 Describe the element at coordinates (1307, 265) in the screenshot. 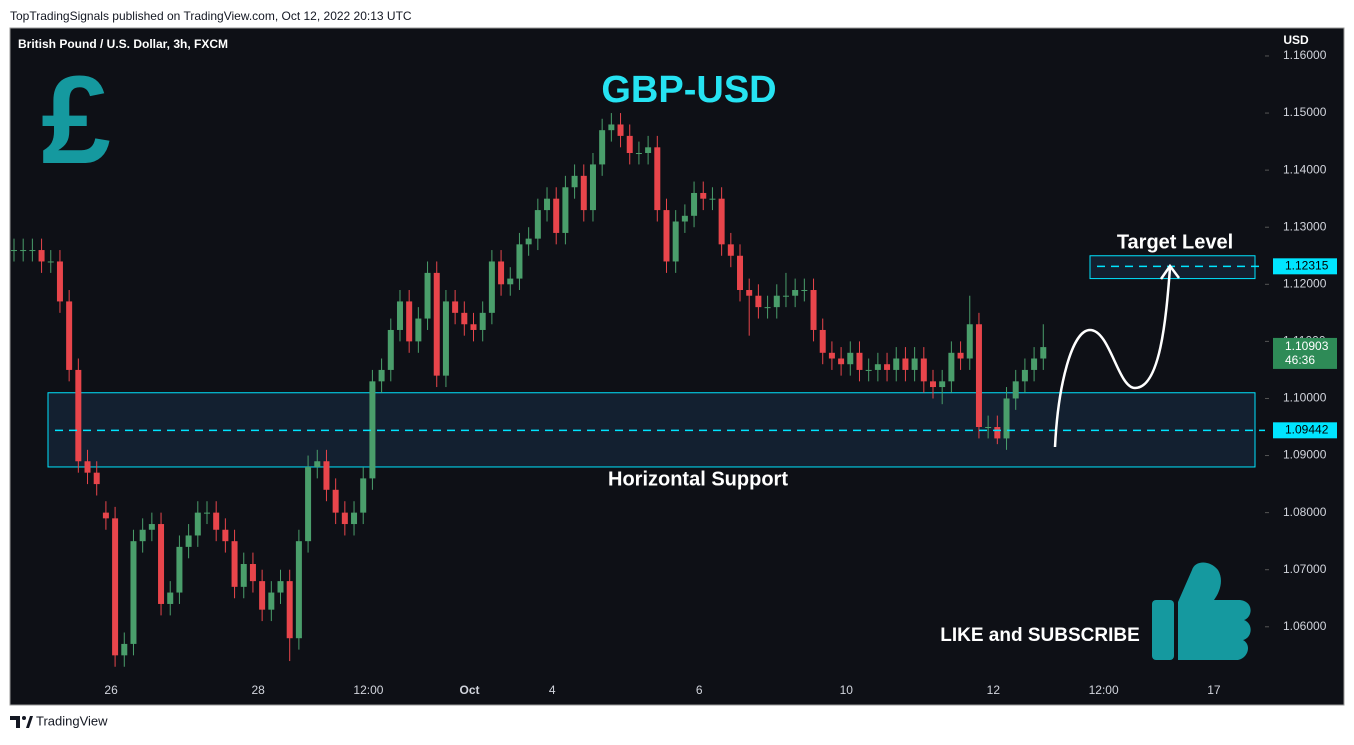

I see `level-label: 1.12315` at that location.